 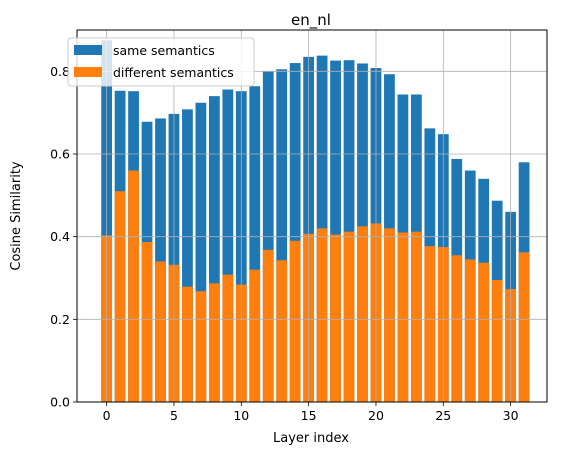 I want to click on legend: same semantics different semantics, so click(x=161, y=62).